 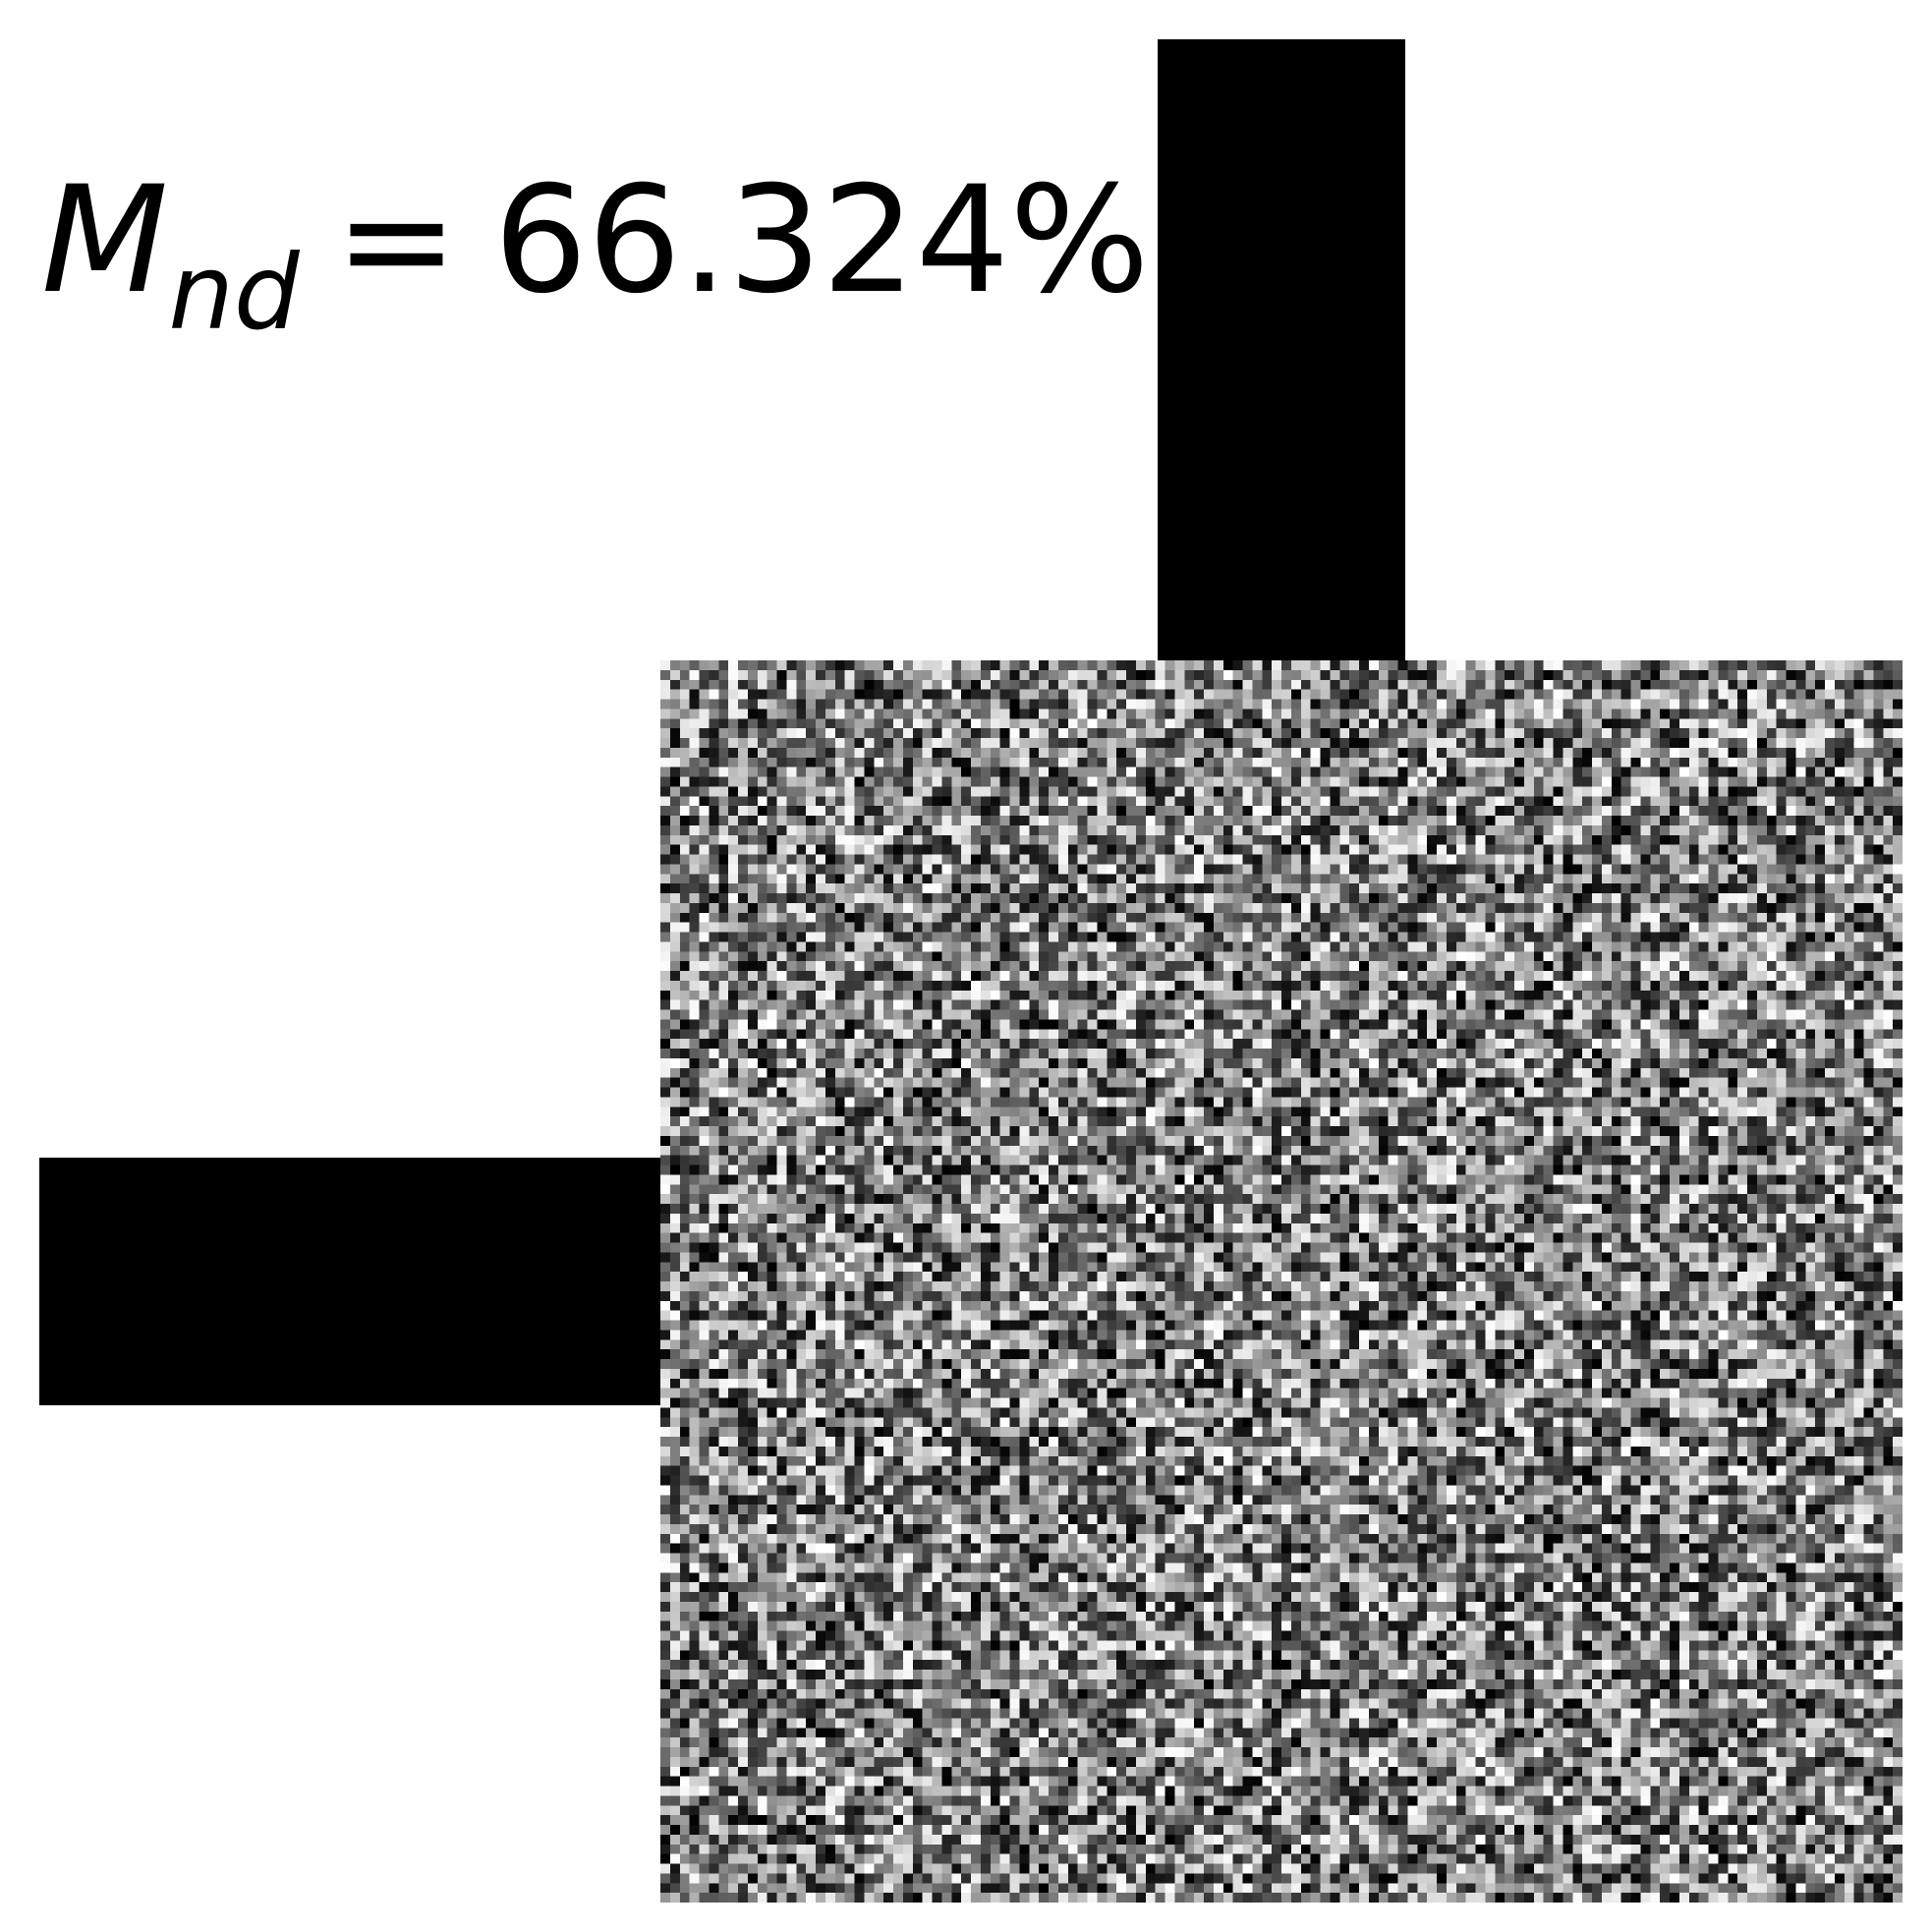 I want to click on metric-symbol: M, so click(x=105, y=240).